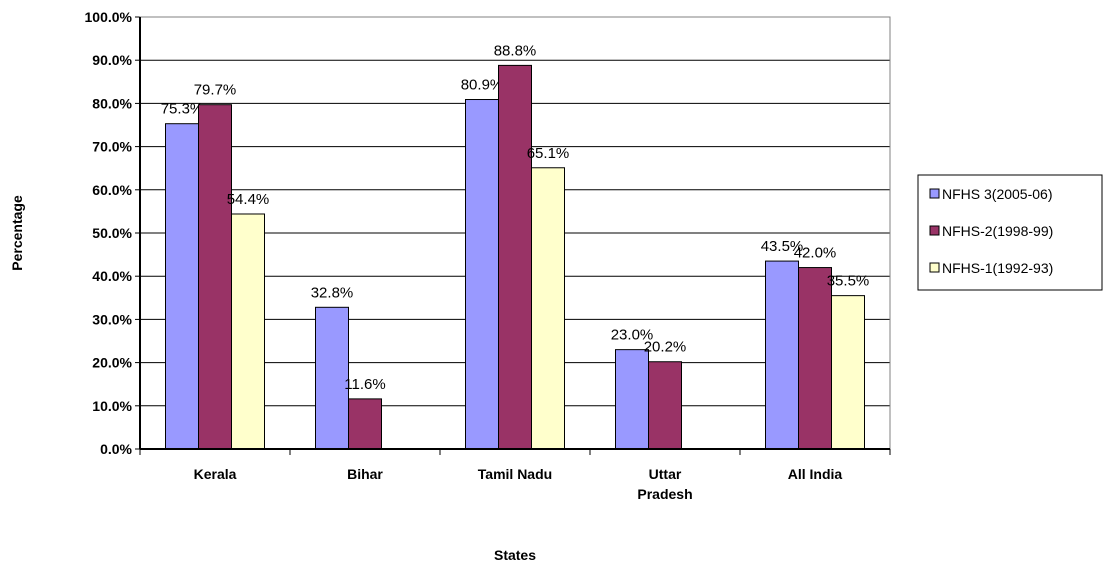  Describe the element at coordinates (248, 199) in the screenshot. I see `value-label: 54.4%` at that location.